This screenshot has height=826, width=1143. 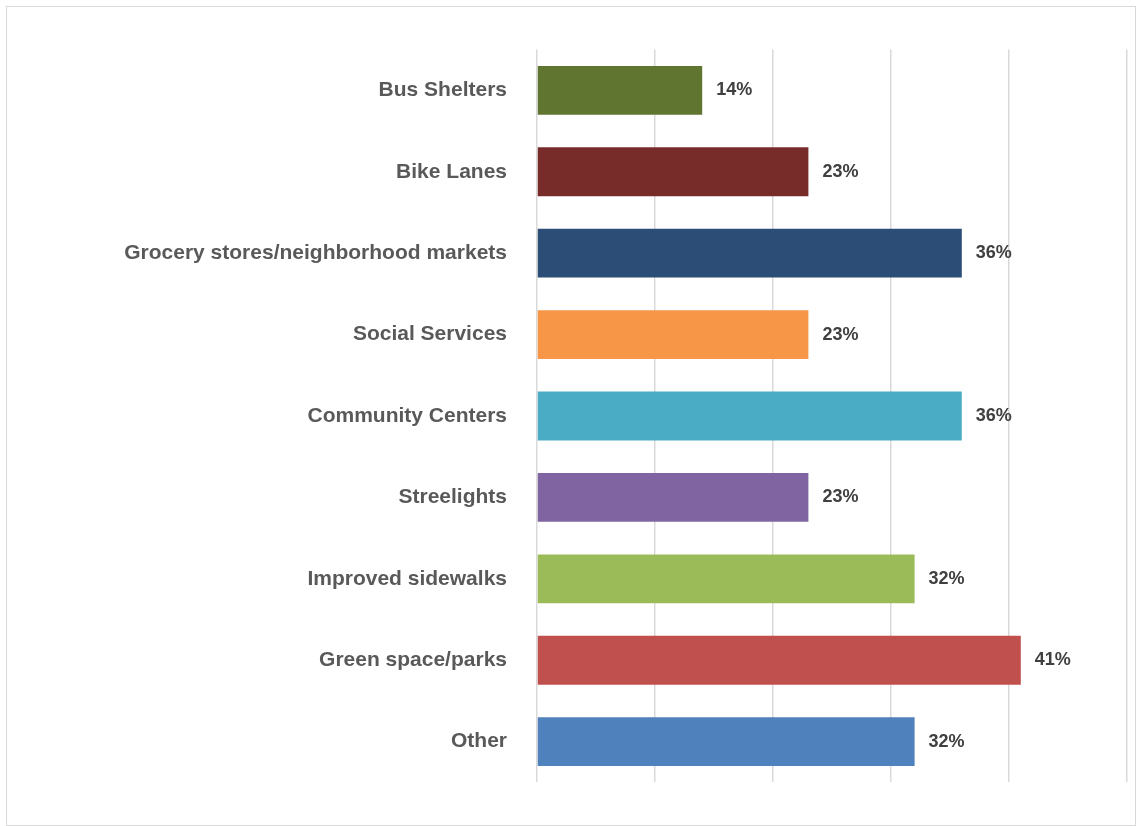 I want to click on y-tick-label: Community Centers, so click(x=407, y=414).